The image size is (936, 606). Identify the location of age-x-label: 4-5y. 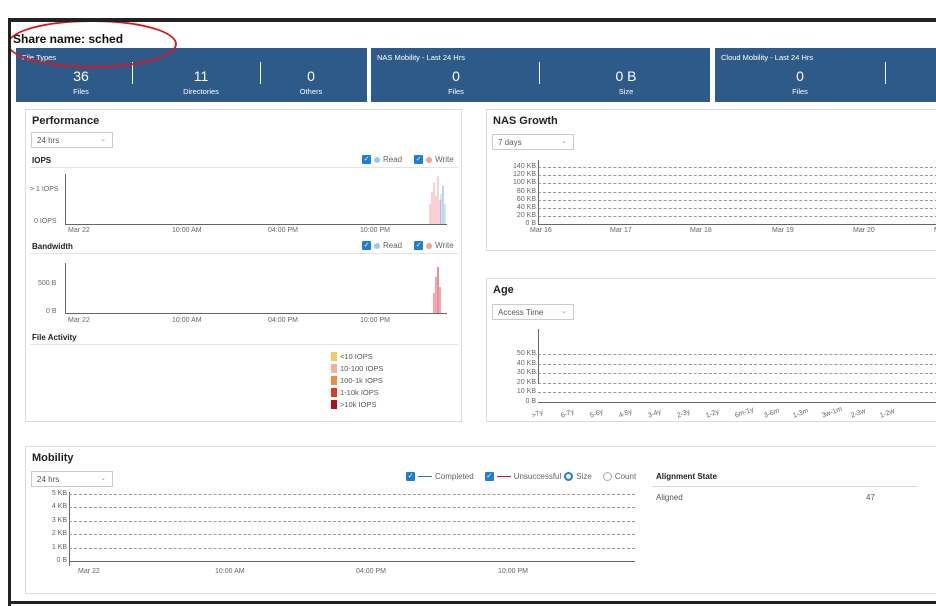
(626, 414).